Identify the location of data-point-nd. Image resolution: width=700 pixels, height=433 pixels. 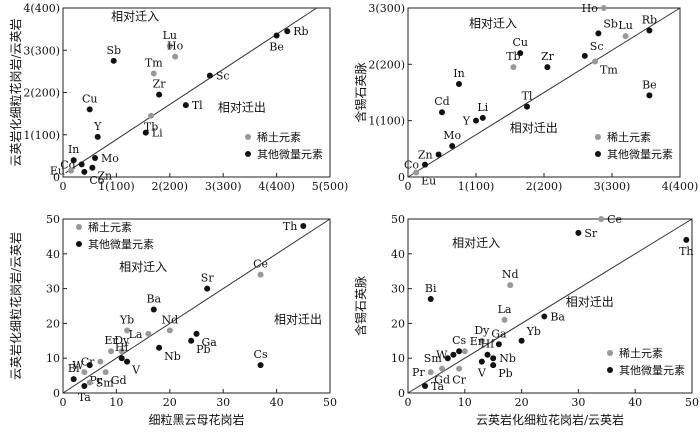
(169, 330).